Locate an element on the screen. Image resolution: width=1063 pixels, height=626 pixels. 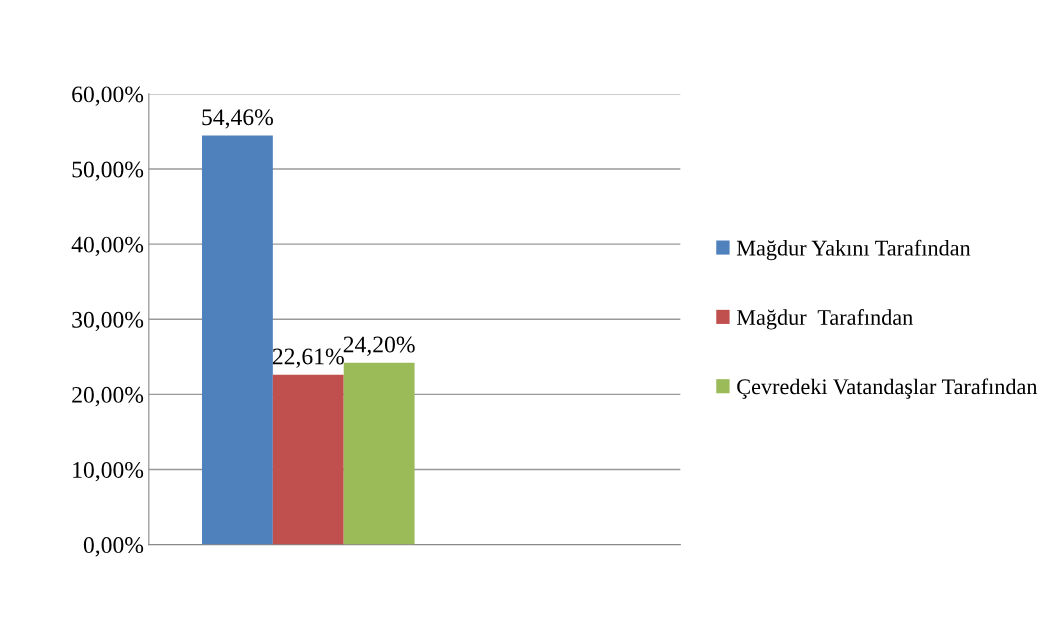
legend-label: Mağdur Tarafından is located at coordinates (824, 319).